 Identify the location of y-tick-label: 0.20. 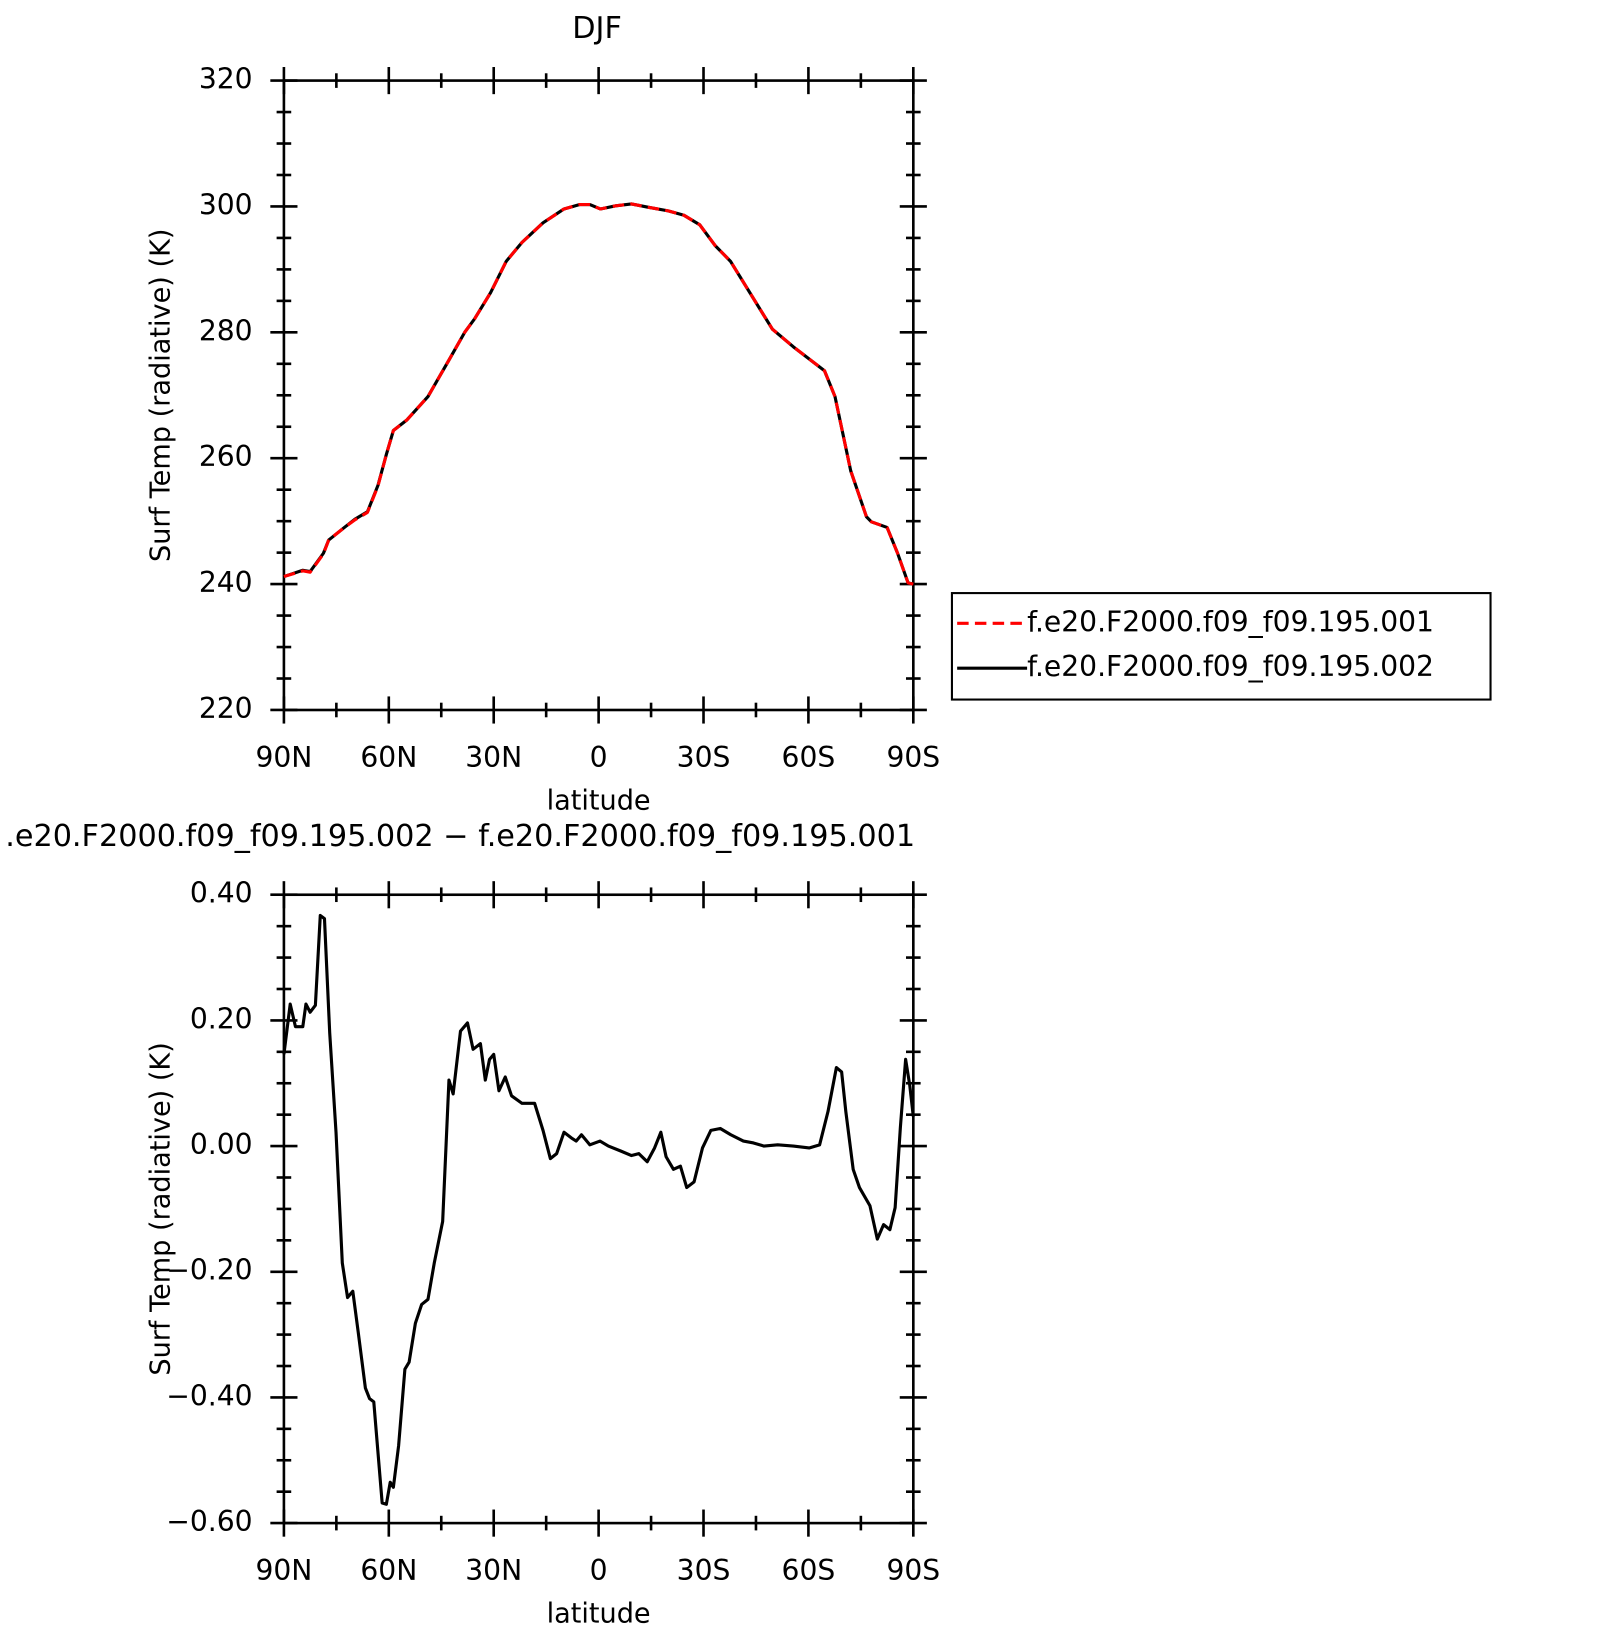
(221, 1018).